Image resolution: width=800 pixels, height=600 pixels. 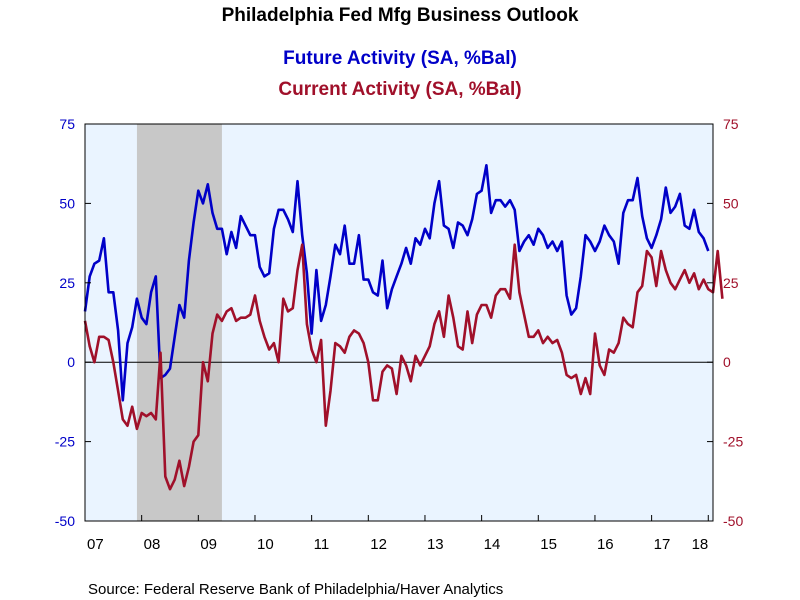 What do you see at coordinates (378, 544) in the screenshot?
I see `x-tick-label: 12` at bounding box center [378, 544].